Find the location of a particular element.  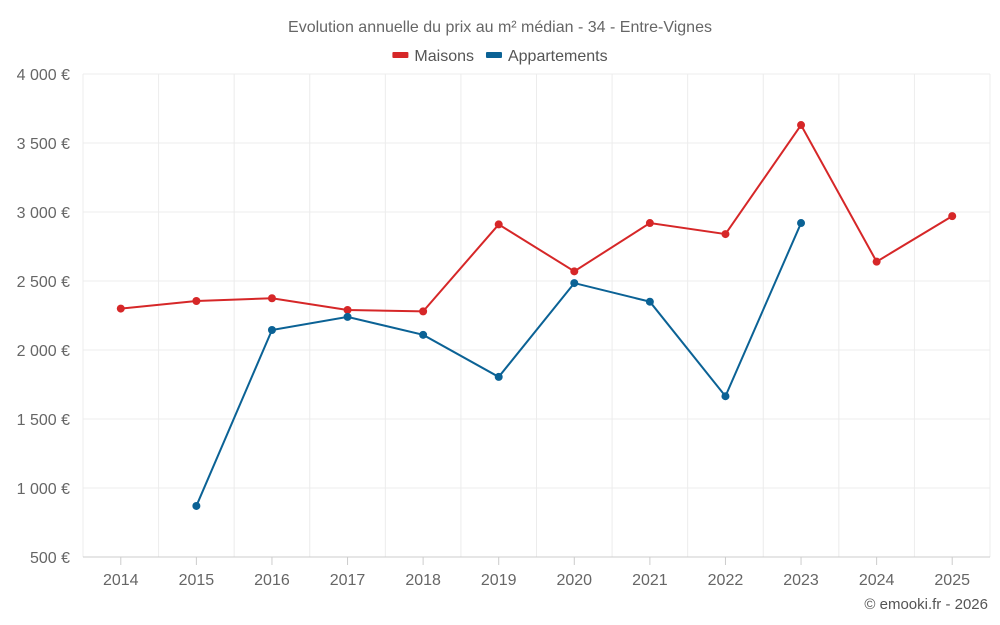

legend-item-appartements: Appartements is located at coordinates (546, 56).